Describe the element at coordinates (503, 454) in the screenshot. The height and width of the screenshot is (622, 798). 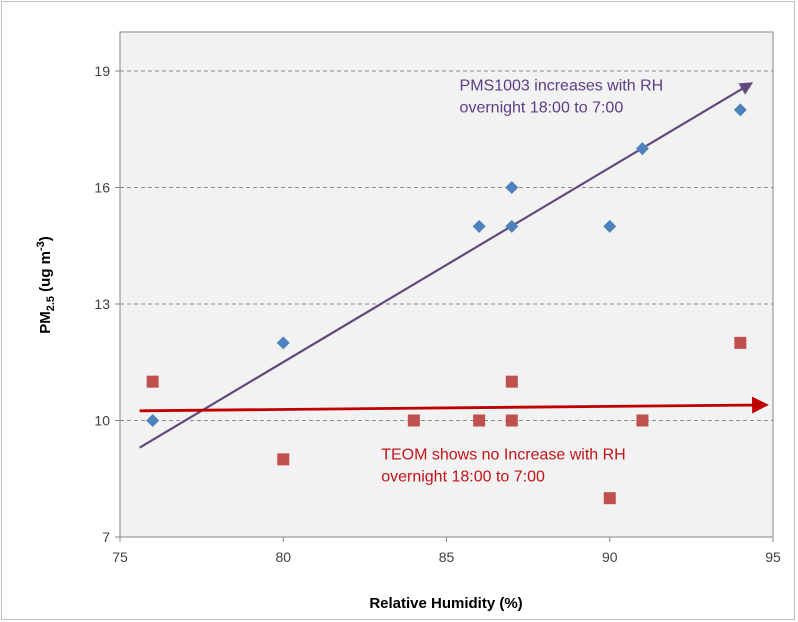
I see `annotation-line: TEOM shows no Increase with RH` at that location.